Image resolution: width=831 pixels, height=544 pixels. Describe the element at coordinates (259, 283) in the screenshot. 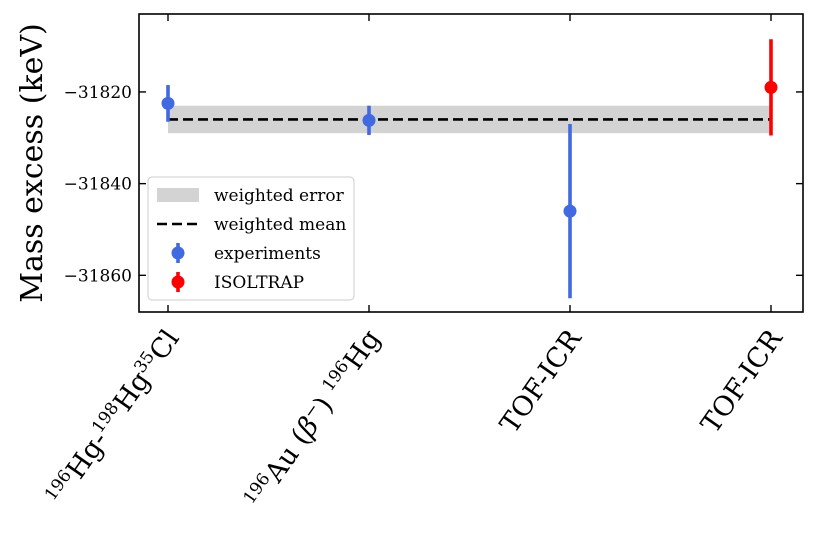

I see `legend-label-3: ISOLTRAP` at that location.